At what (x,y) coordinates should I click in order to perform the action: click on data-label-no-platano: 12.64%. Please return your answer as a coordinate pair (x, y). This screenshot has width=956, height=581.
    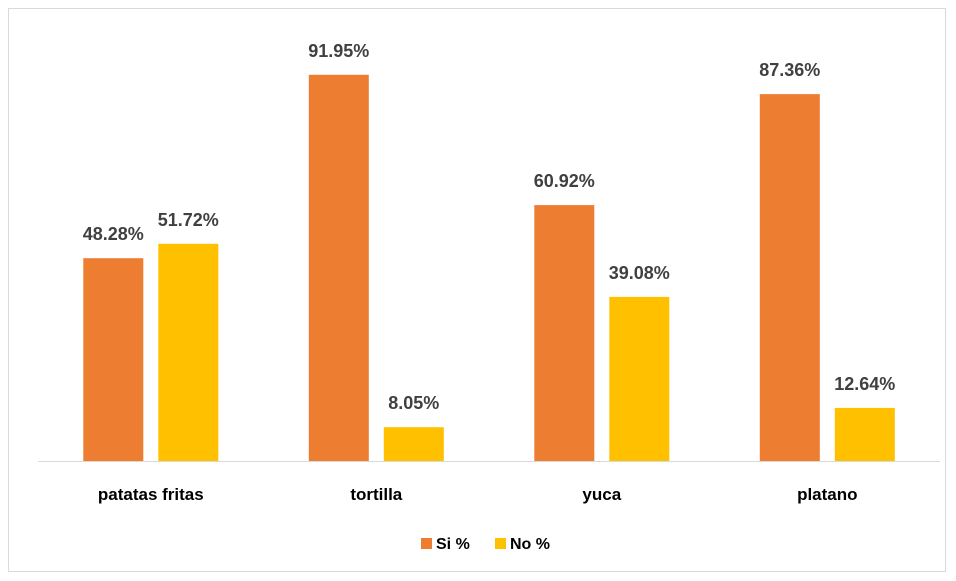
    Looking at the image, I should click on (864, 384).